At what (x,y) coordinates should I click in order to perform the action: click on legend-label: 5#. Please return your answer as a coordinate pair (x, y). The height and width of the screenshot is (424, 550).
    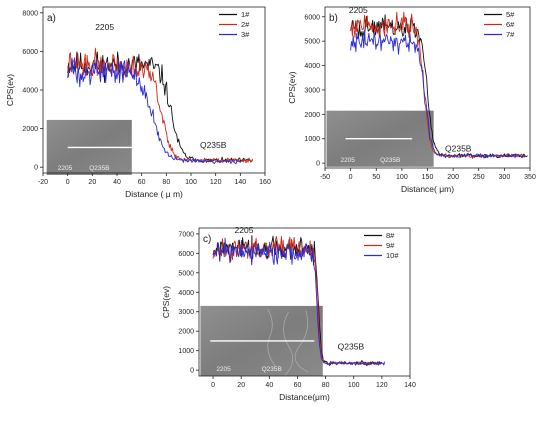
    Looking at the image, I should click on (510, 14).